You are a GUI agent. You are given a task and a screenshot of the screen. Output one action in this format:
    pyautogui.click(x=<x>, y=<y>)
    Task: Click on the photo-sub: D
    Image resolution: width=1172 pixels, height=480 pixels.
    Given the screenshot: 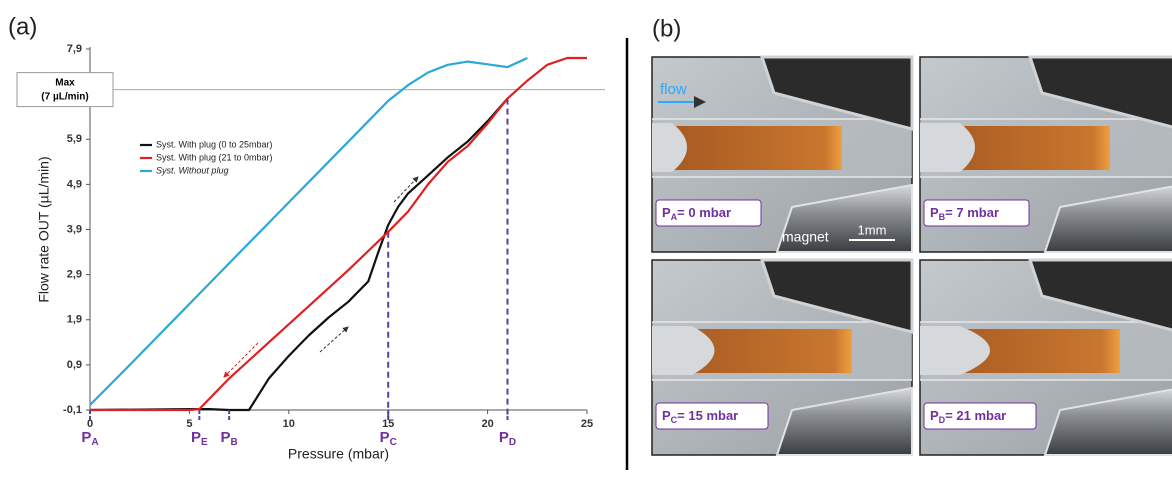 What is the action you would take?
    pyautogui.click(x=942, y=420)
    